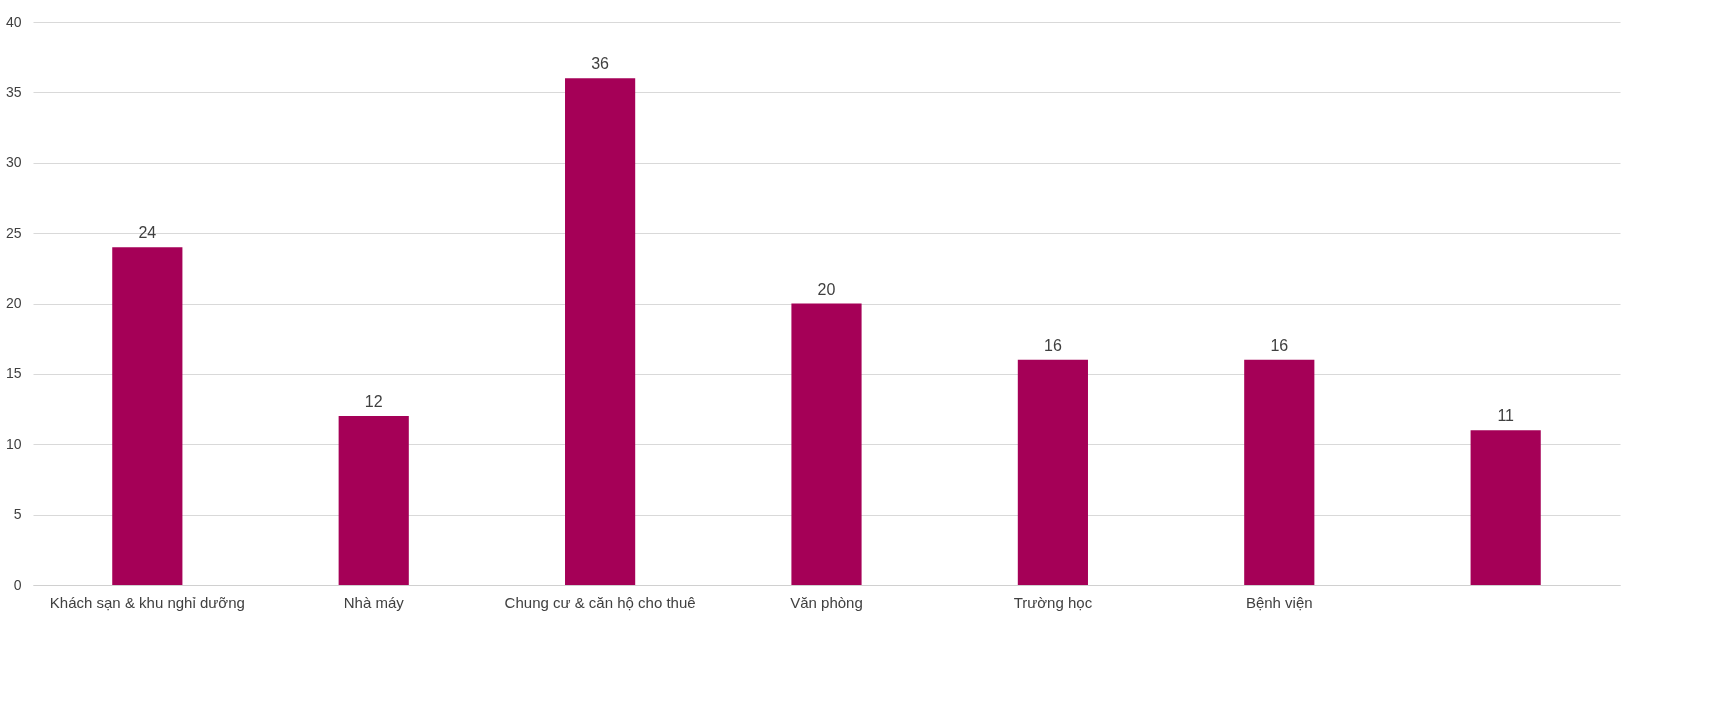 The width and height of the screenshot is (1721, 713). What do you see at coordinates (826, 602) in the screenshot?
I see `x-tick-label: Văn phòng` at bounding box center [826, 602].